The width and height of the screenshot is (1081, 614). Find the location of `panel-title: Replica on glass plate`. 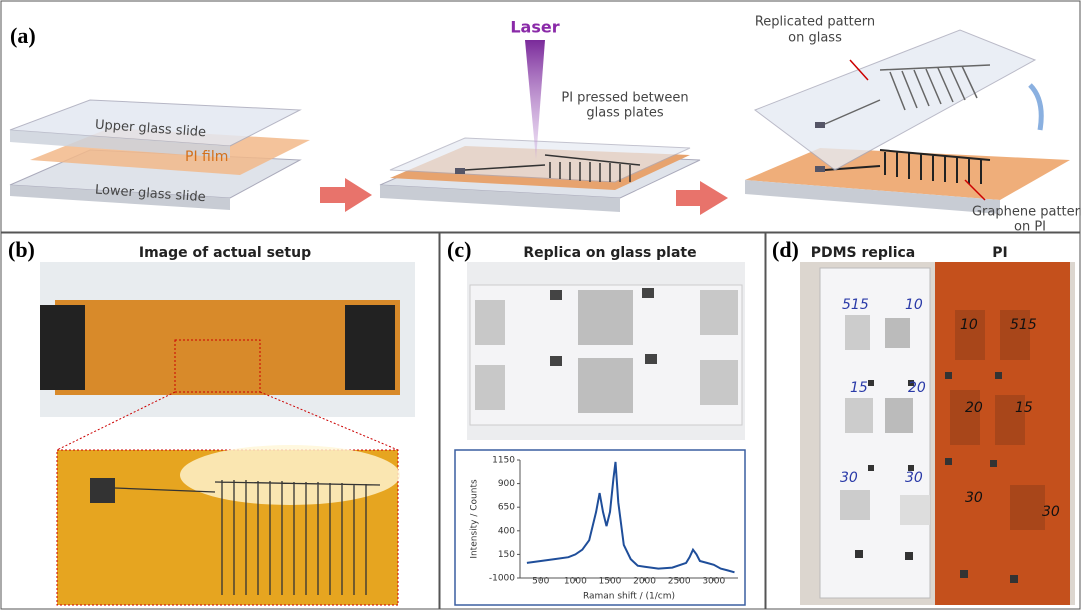

panel-title: Replica on glass plate is located at coordinates (609, 253).